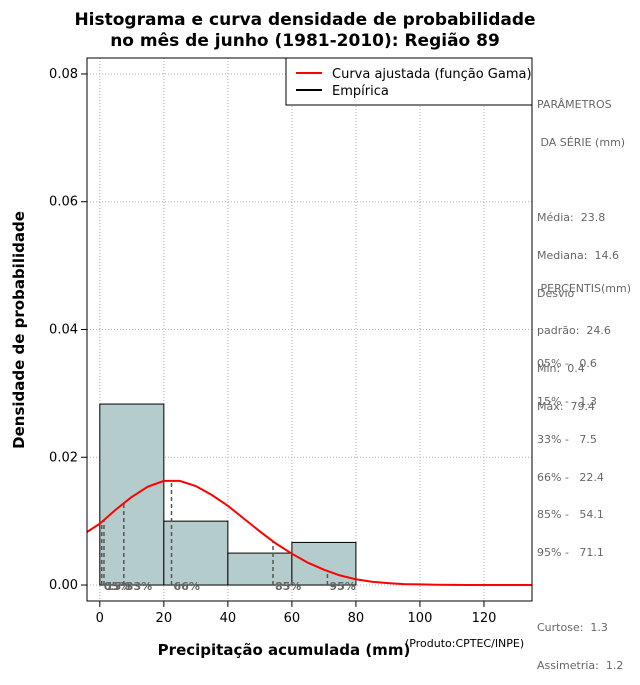 The height and width of the screenshot is (685, 640). Describe the element at coordinates (581, 142) in the screenshot. I see `params-heading-2: DA SÉRIE (mm)` at that location.